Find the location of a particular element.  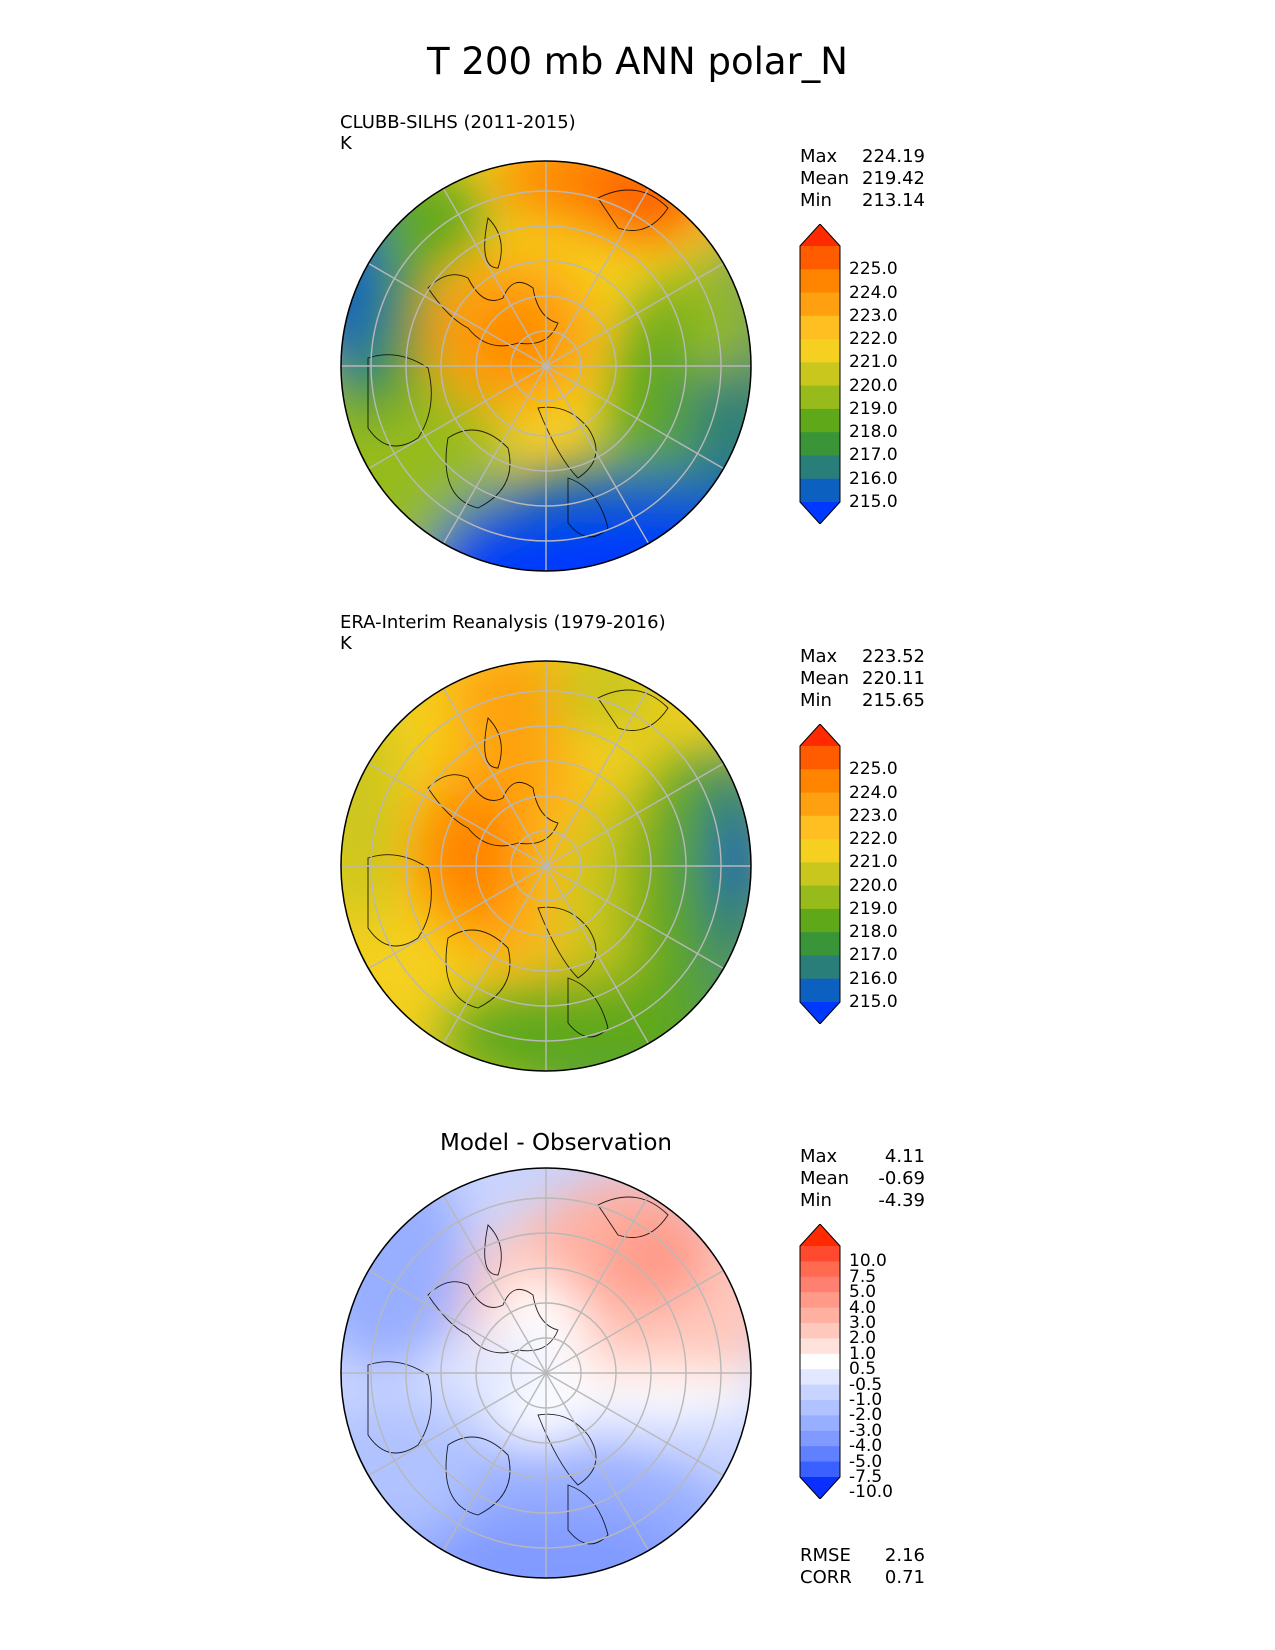

colorbar-tick-label: 3.0 is located at coordinates (863, 1323).